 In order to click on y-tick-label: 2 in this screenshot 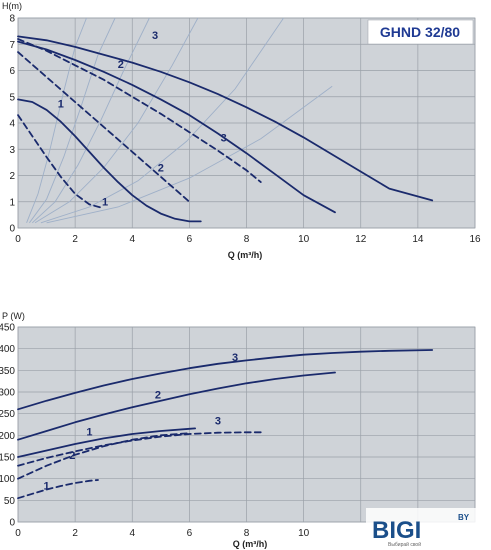, I will do `click(12, 176)`.